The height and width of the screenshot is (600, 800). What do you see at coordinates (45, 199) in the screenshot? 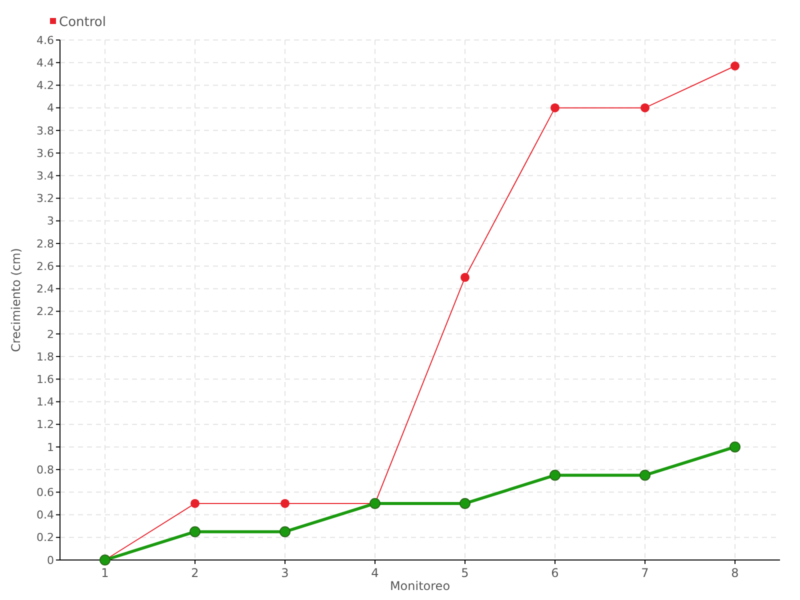
I see `y-tick-label: 3.2` at bounding box center [45, 199].